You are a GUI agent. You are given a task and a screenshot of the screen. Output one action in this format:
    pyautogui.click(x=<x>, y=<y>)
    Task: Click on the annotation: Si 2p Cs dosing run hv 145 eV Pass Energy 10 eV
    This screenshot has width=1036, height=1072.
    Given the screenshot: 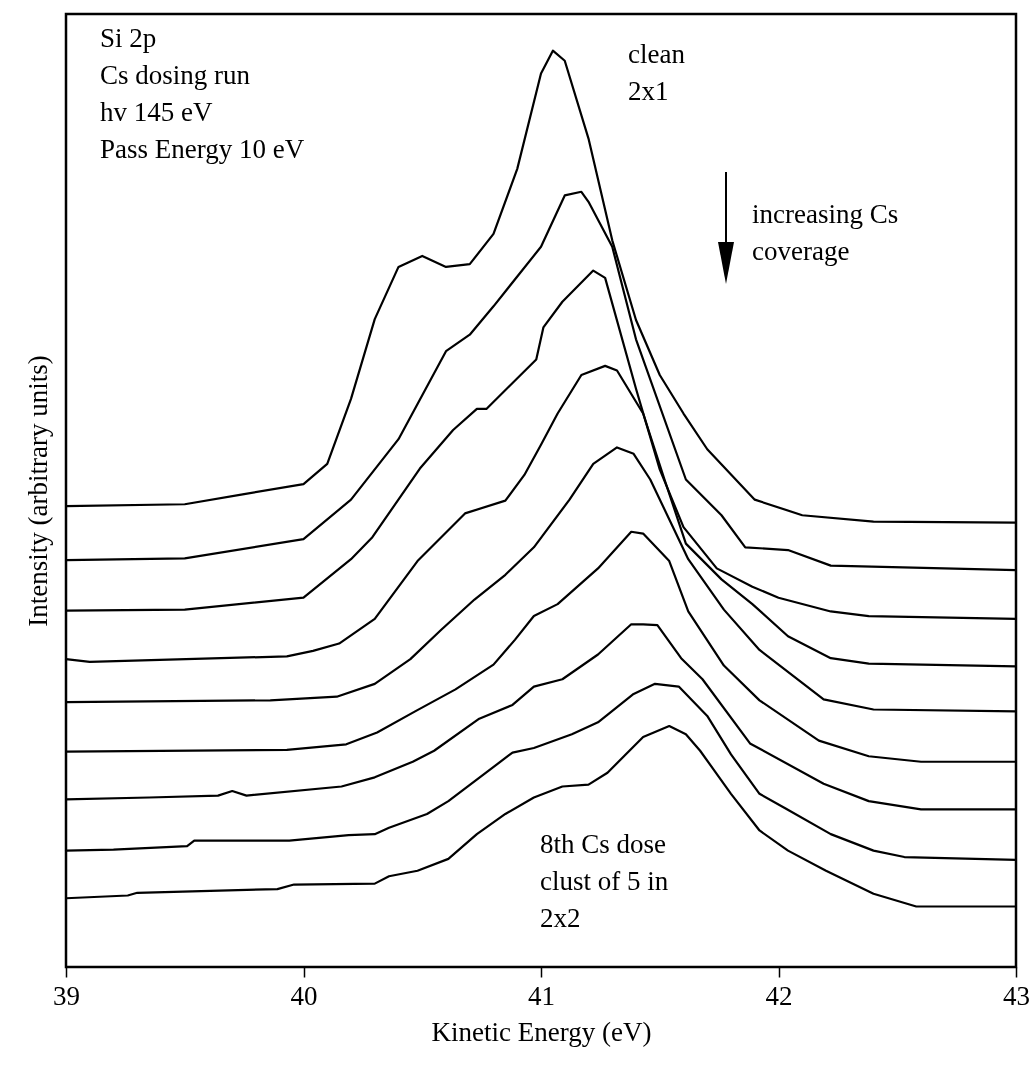 What is the action you would take?
    pyautogui.click(x=202, y=93)
    